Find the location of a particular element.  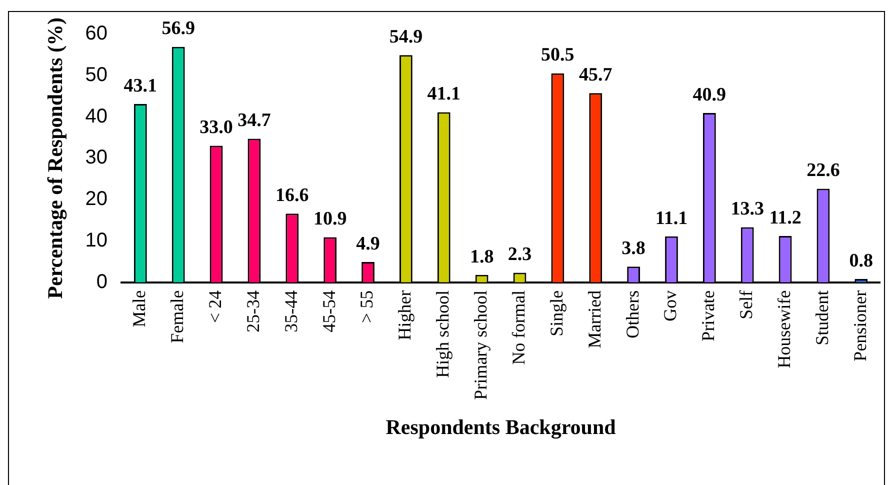

x-tick-label: > 55 is located at coordinates (366, 306).